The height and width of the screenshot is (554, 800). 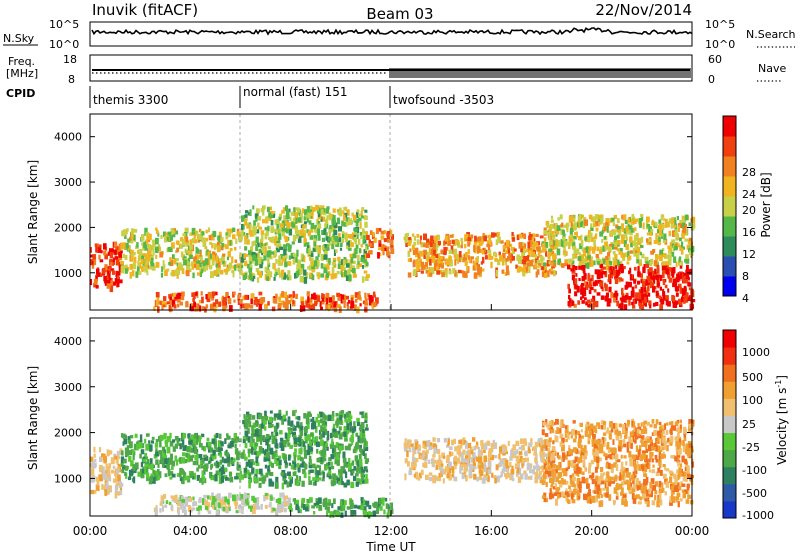 What do you see at coordinates (19, 38) in the screenshot?
I see `noise-left-label: N.Sky` at bounding box center [19, 38].